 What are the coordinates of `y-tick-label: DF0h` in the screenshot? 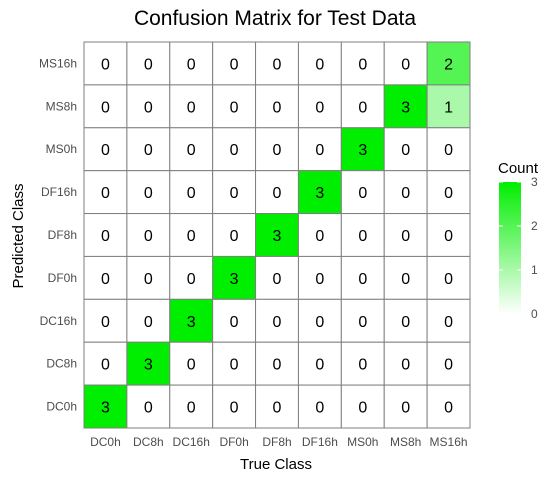 It's located at (62, 278).